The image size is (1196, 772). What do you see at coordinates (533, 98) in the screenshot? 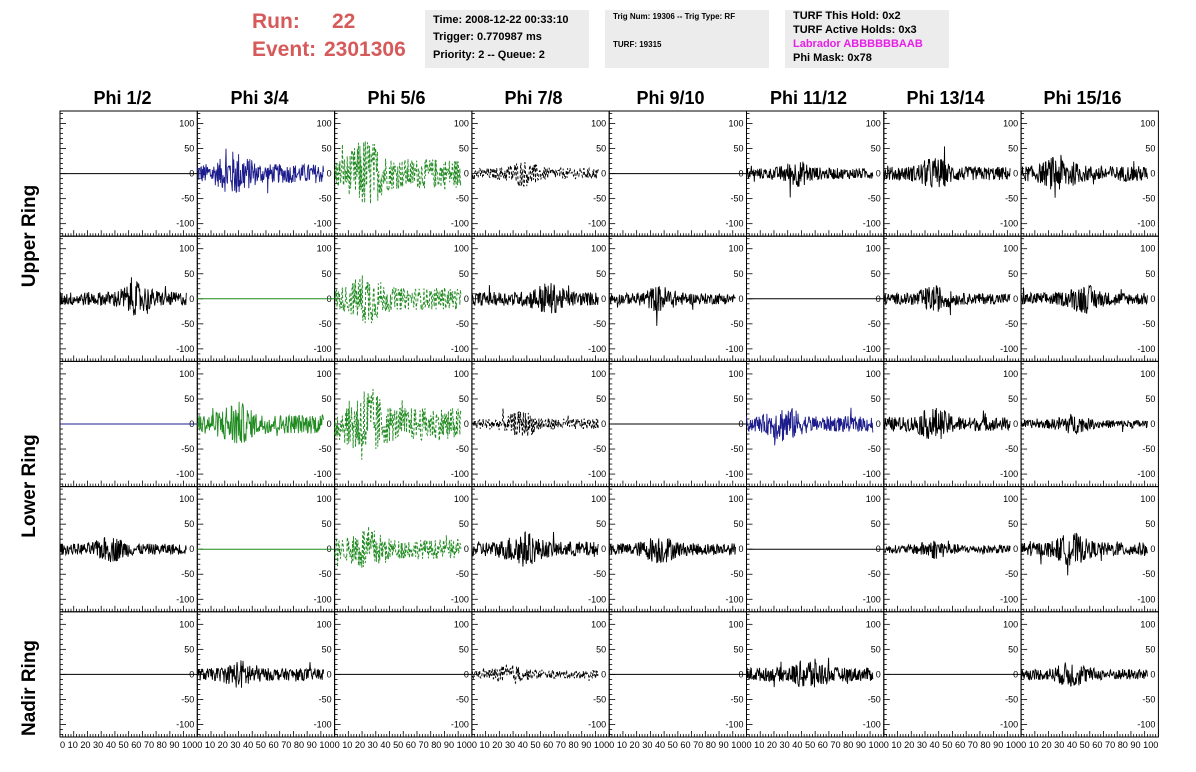
I see `column-title-phi-7-8: Phi 7/8` at bounding box center [533, 98].